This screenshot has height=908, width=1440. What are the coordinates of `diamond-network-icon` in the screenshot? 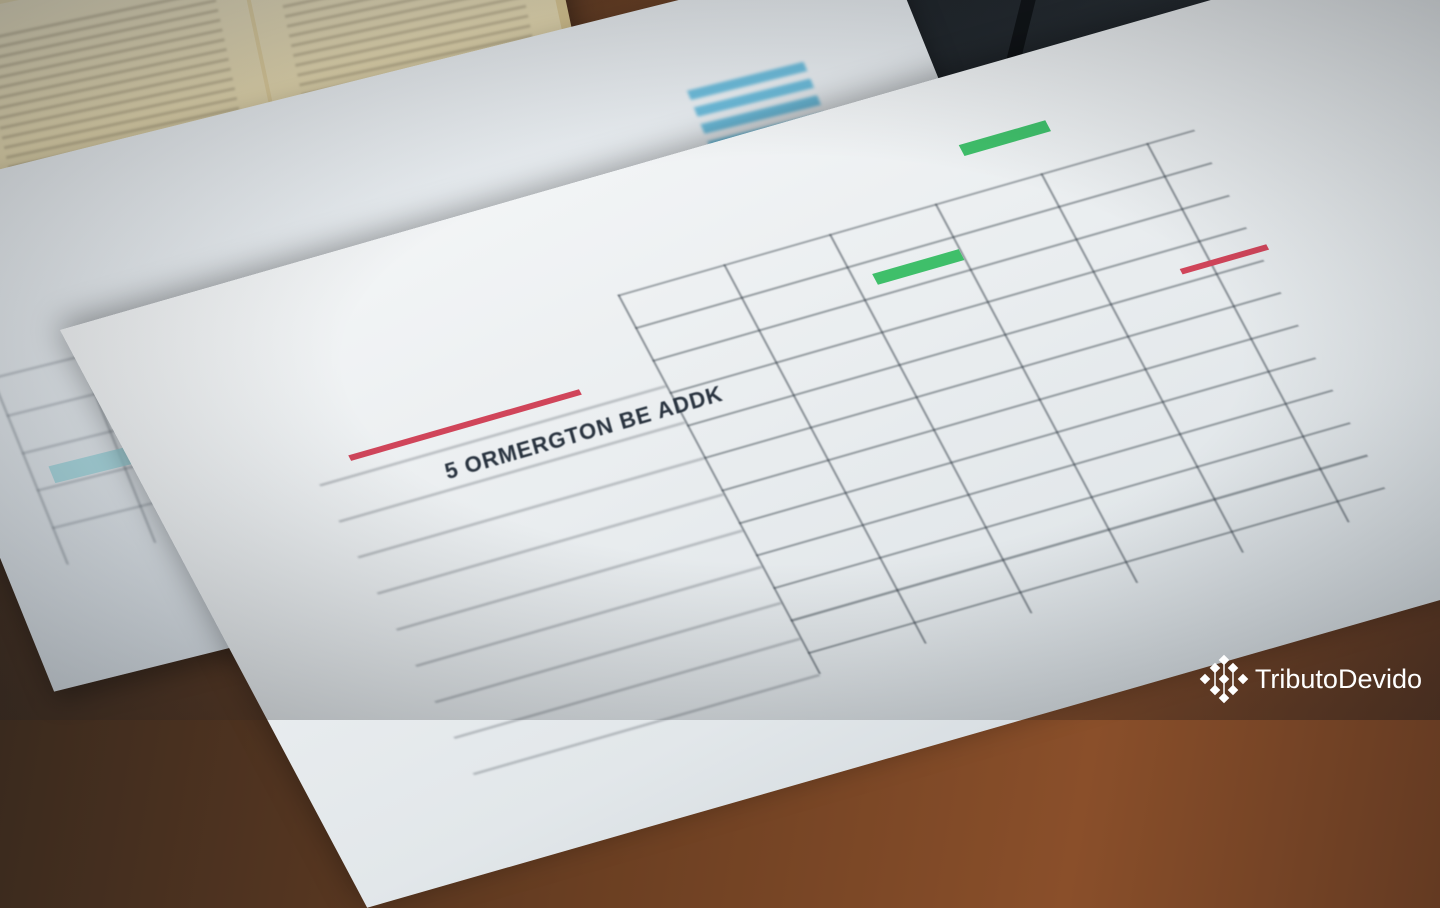 It's located at (1224, 679).